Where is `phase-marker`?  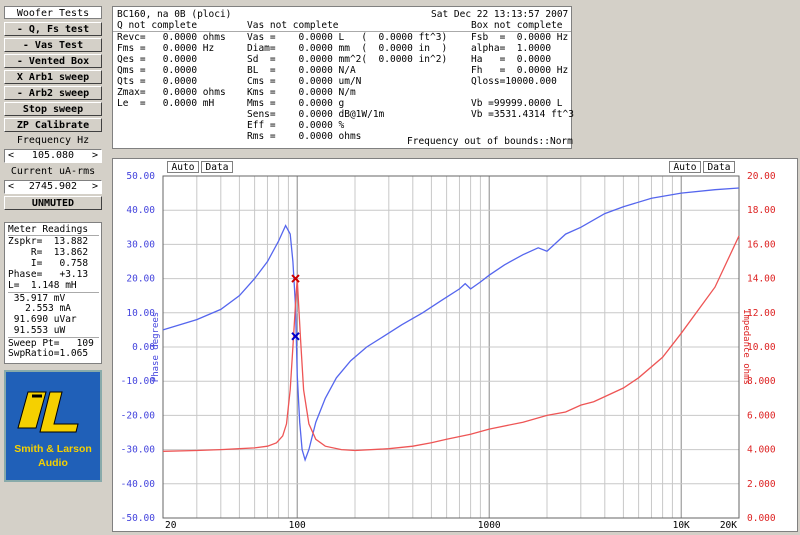 phase-marker is located at coordinates (295, 336).